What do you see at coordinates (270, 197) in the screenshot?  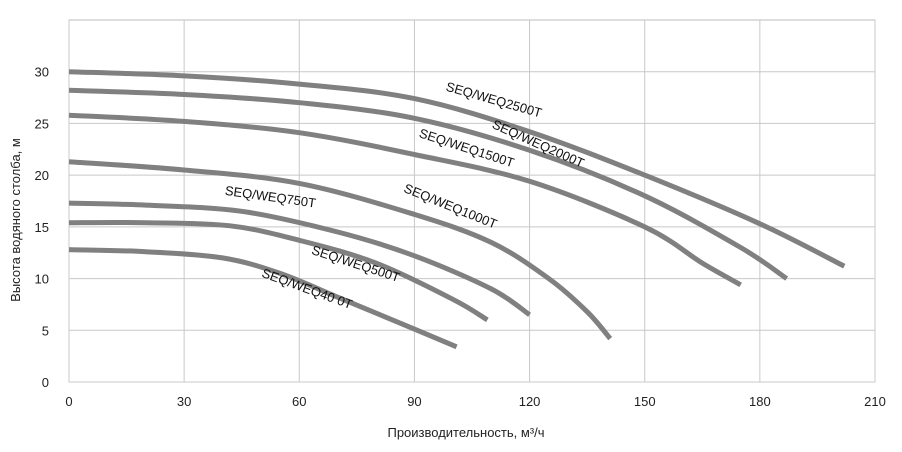 I see `curve-label: SEQ/WEQ750T` at bounding box center [270, 197].